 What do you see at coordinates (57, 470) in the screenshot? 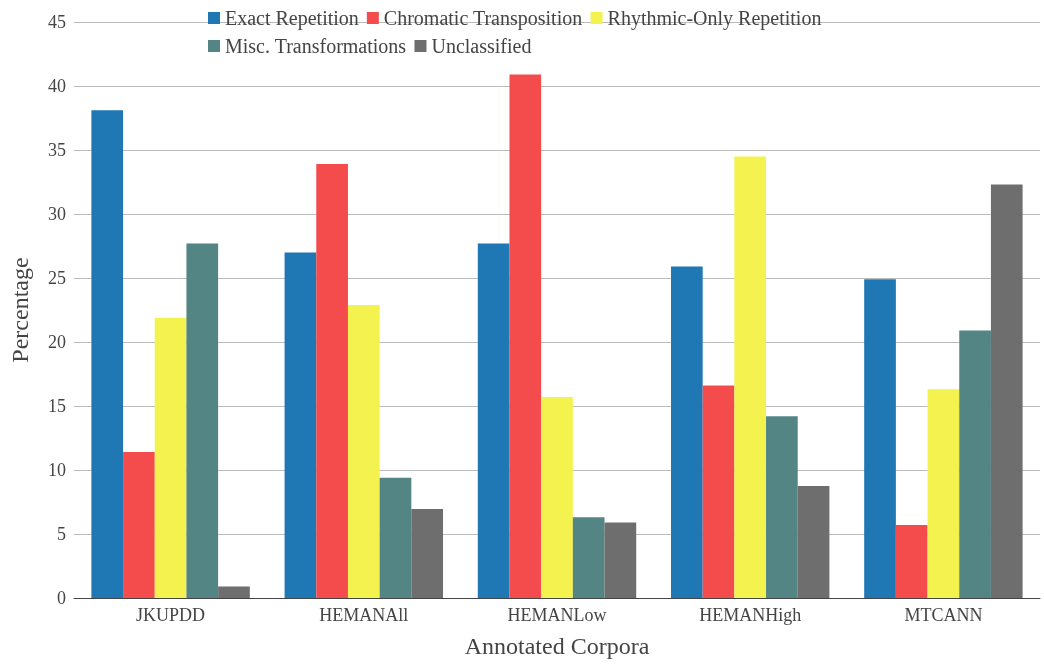
I see `y-tick-label: 10` at bounding box center [57, 470].